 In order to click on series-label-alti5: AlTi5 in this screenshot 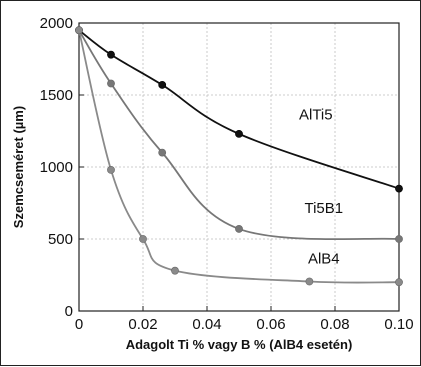, I will do `click(316, 114)`.